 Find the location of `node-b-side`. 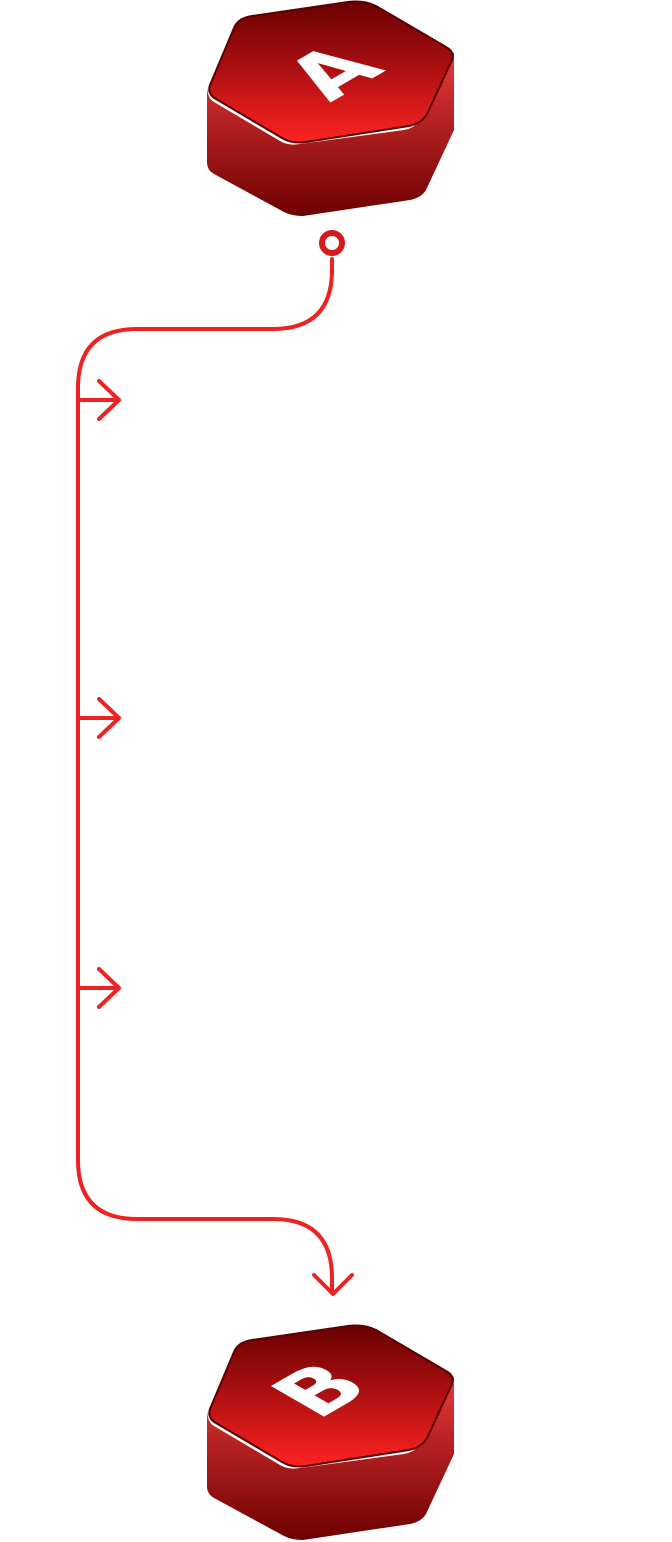

node-b-side is located at coordinates (330, 1458).